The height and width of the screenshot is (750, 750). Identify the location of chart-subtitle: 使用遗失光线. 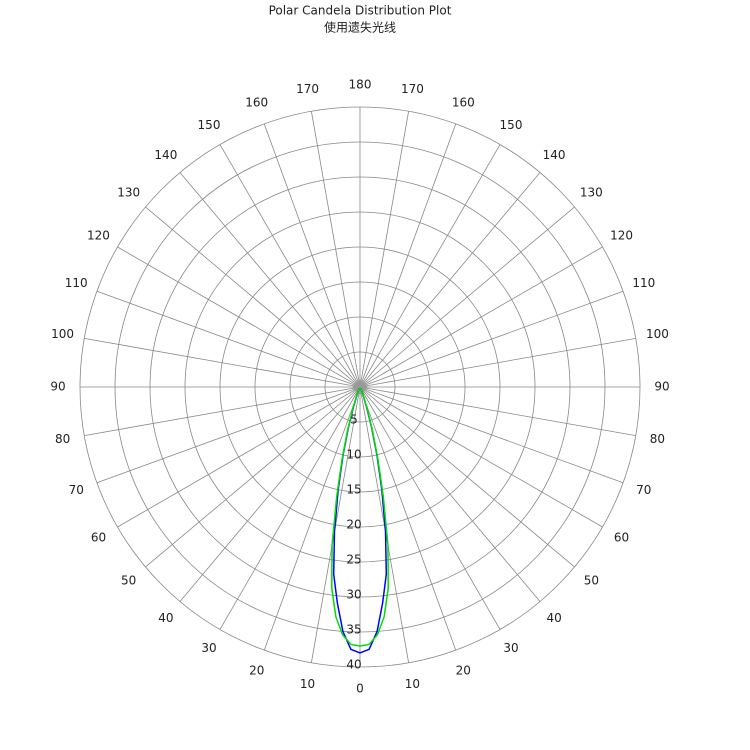
(360, 27).